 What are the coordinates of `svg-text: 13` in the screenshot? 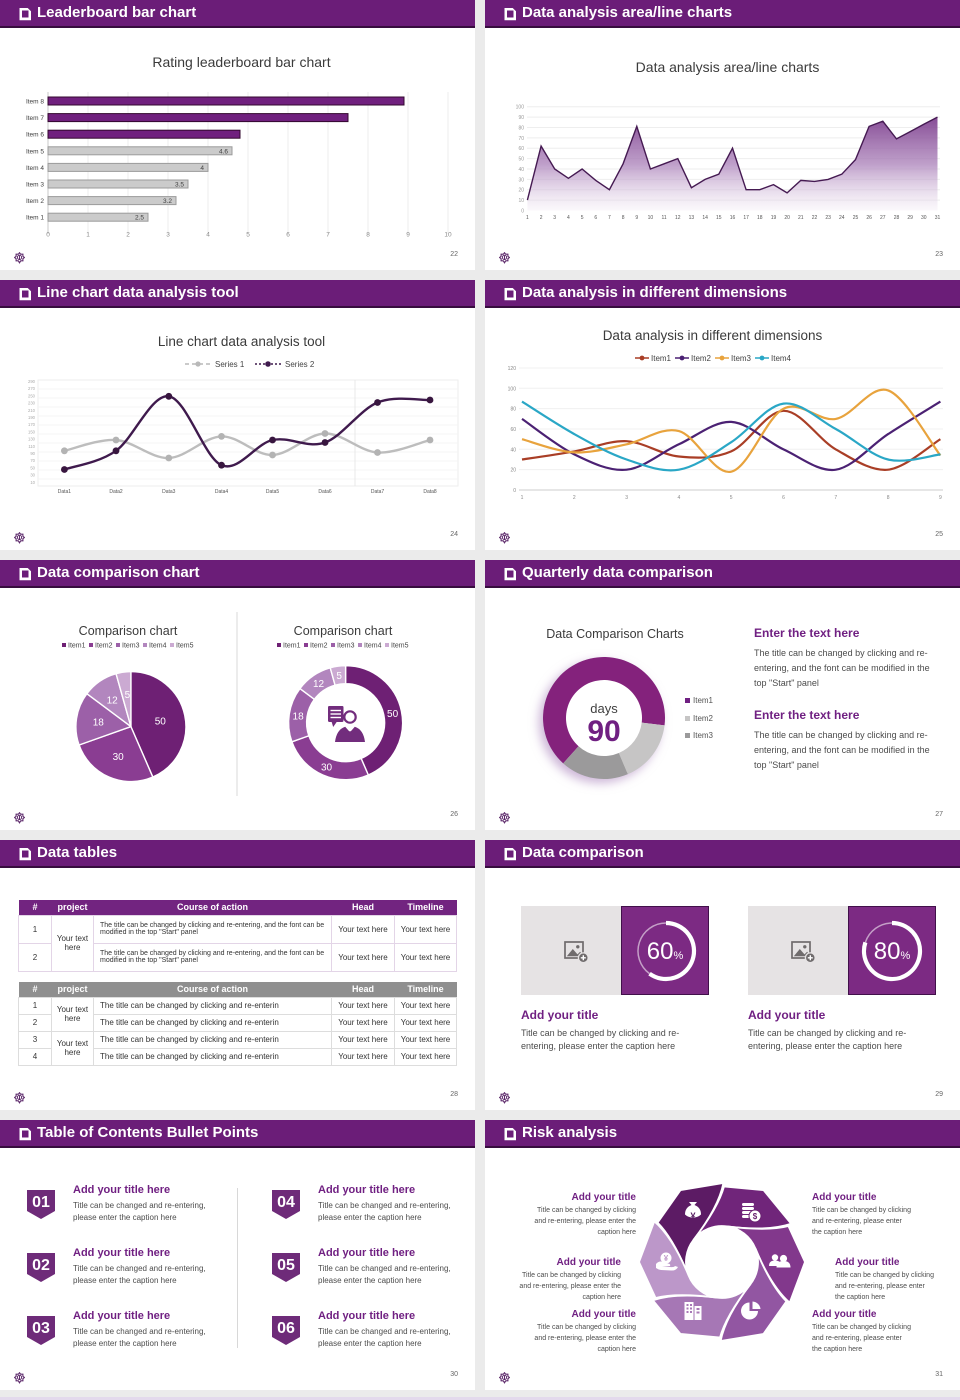 It's located at (692, 218).